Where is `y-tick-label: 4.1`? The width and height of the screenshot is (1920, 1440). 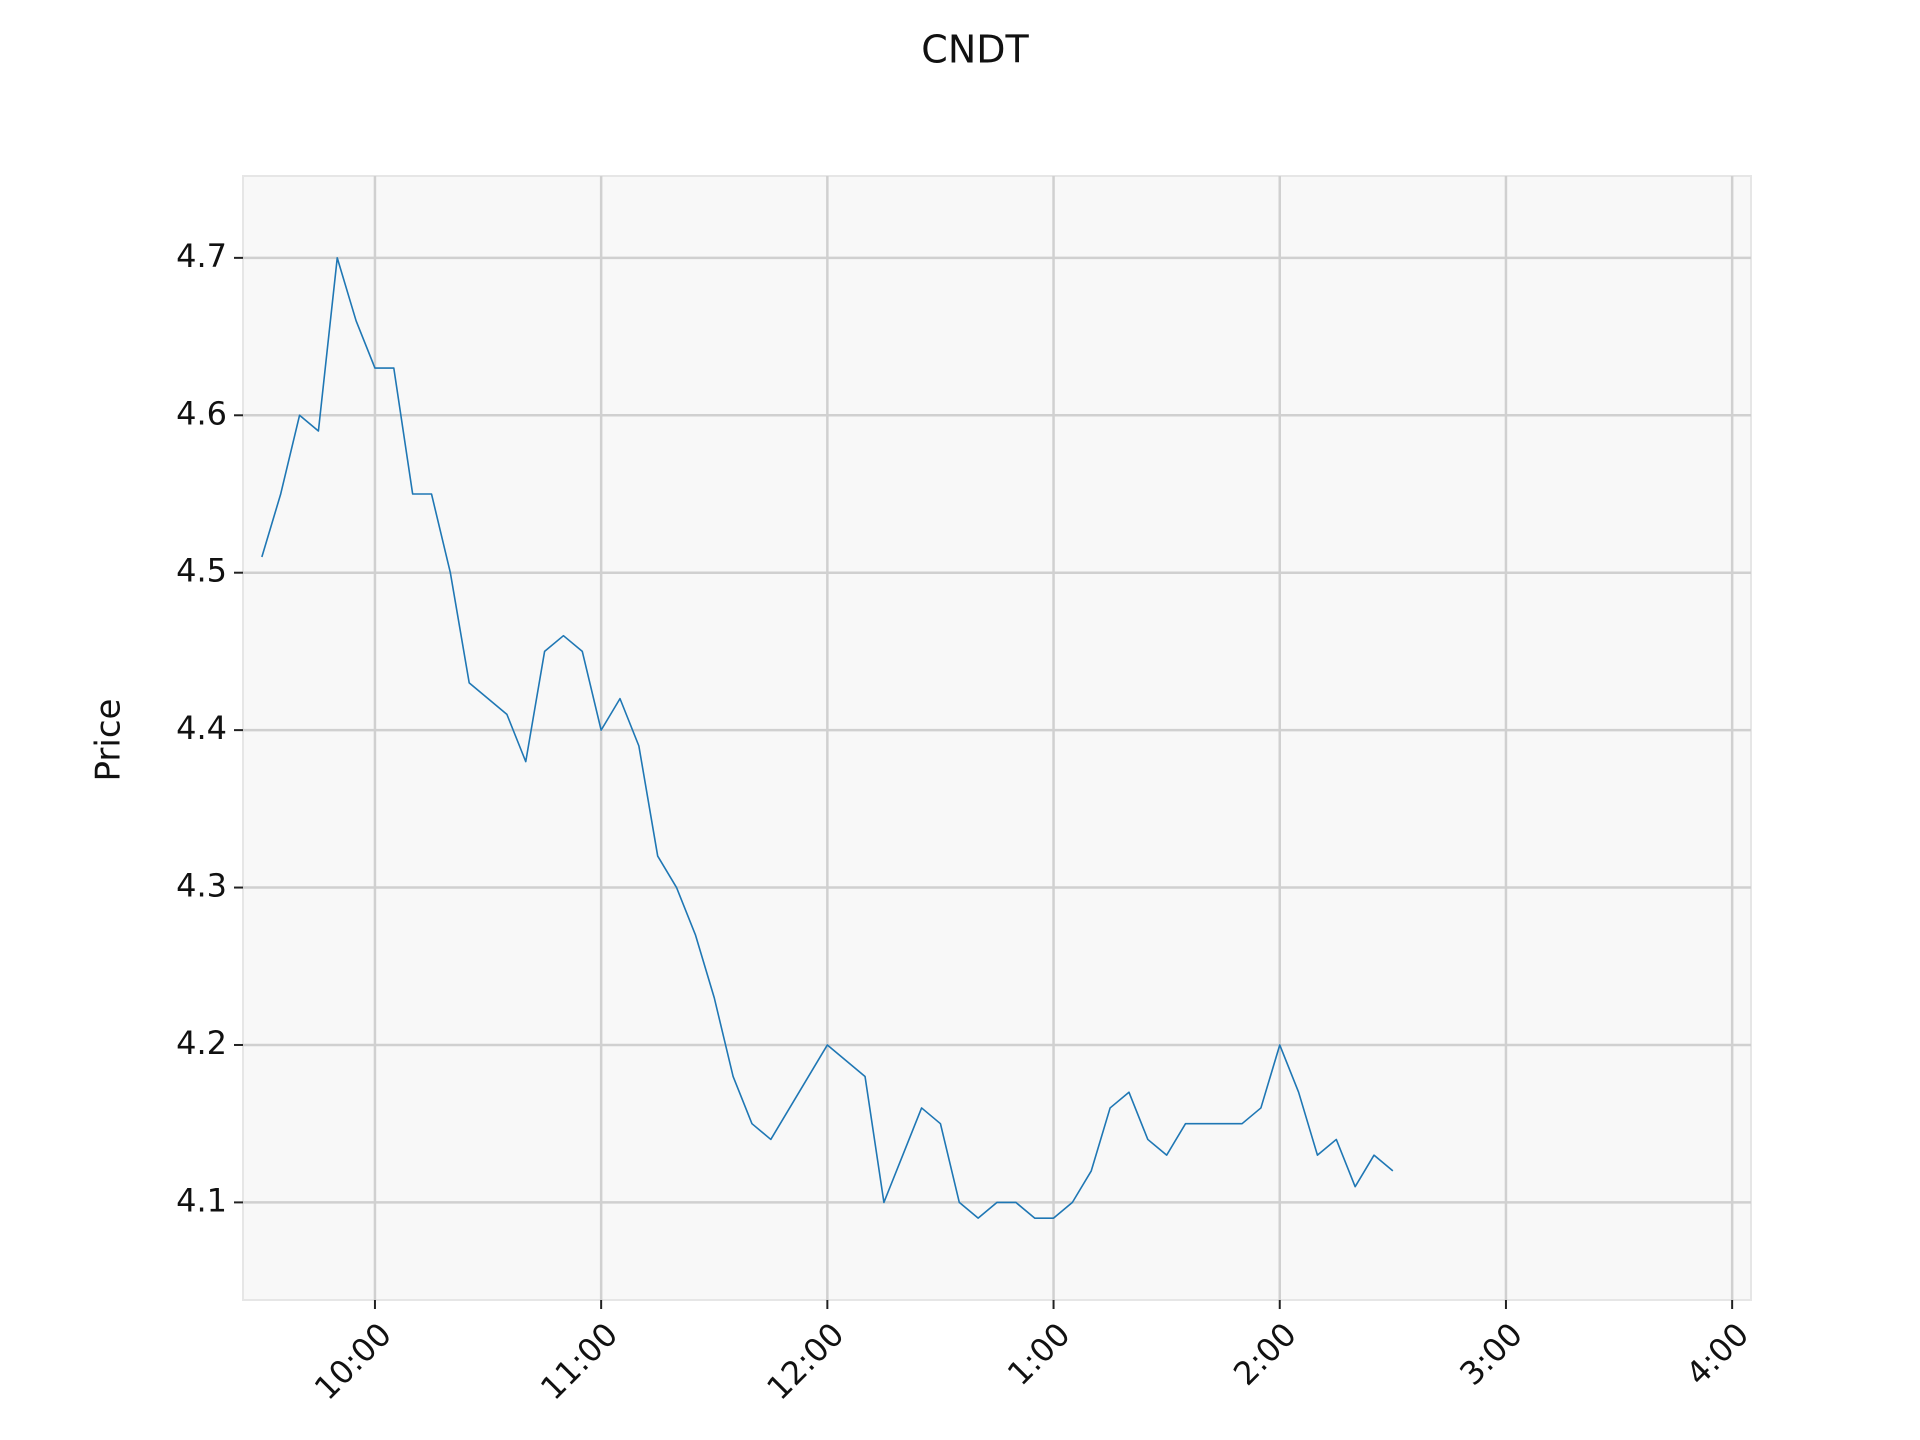
y-tick-label: 4.1 is located at coordinates (201, 1200).